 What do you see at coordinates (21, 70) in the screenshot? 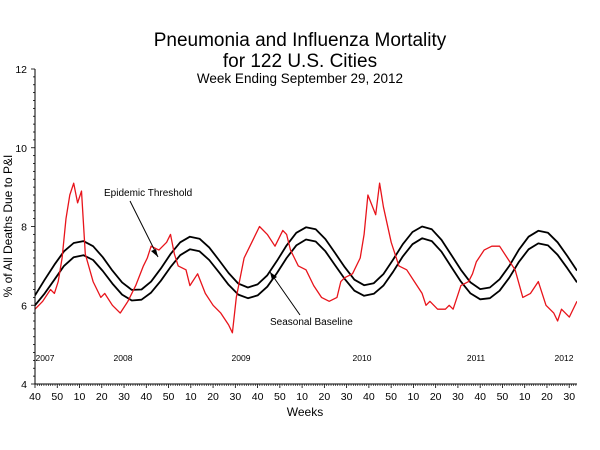
I see `y-tick-label: 12` at bounding box center [21, 70].